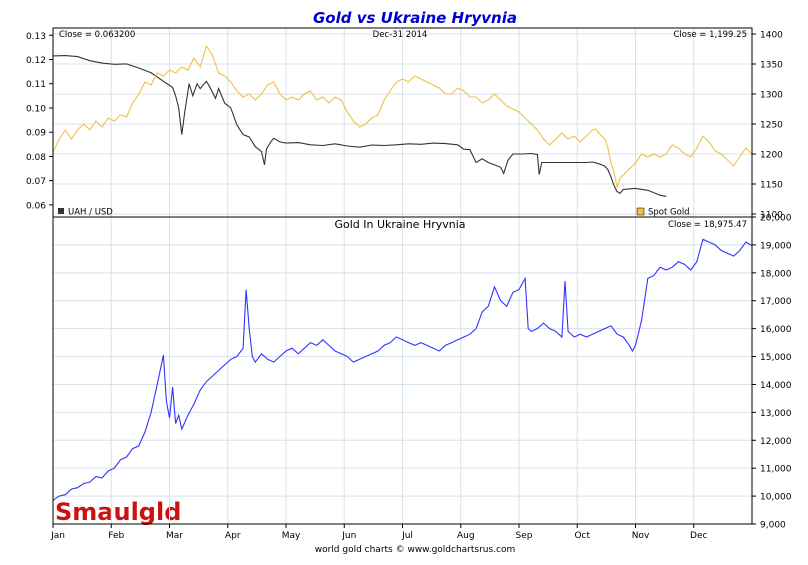  Describe the element at coordinates (291, 536) in the screenshot. I see `x-tick-label: May` at that location.